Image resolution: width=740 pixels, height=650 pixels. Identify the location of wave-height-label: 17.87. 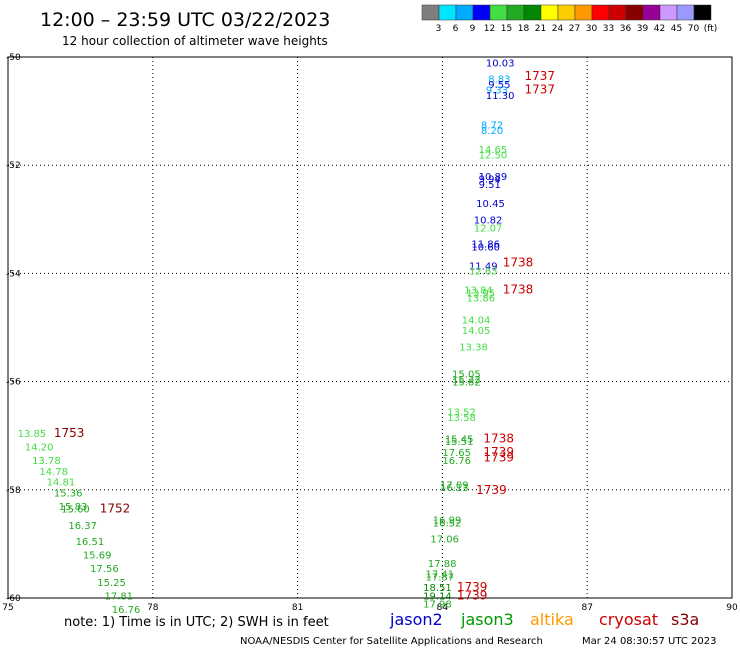
(440, 577).